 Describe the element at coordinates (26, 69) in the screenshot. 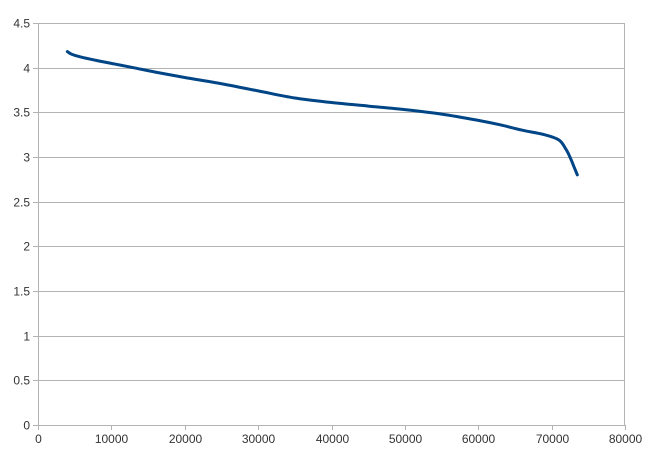

I see `y-tick-label: 4` at that location.